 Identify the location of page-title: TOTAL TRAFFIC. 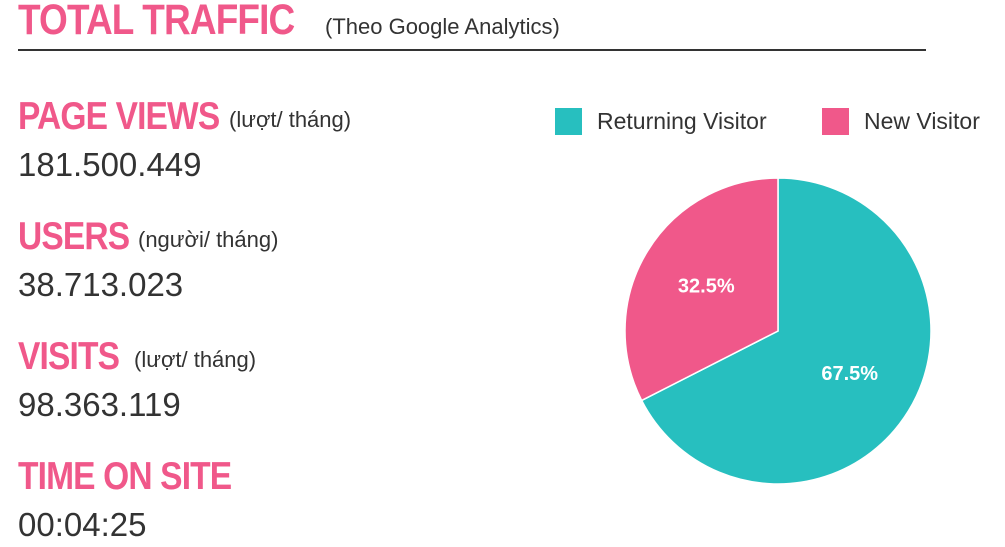
(156, 22).